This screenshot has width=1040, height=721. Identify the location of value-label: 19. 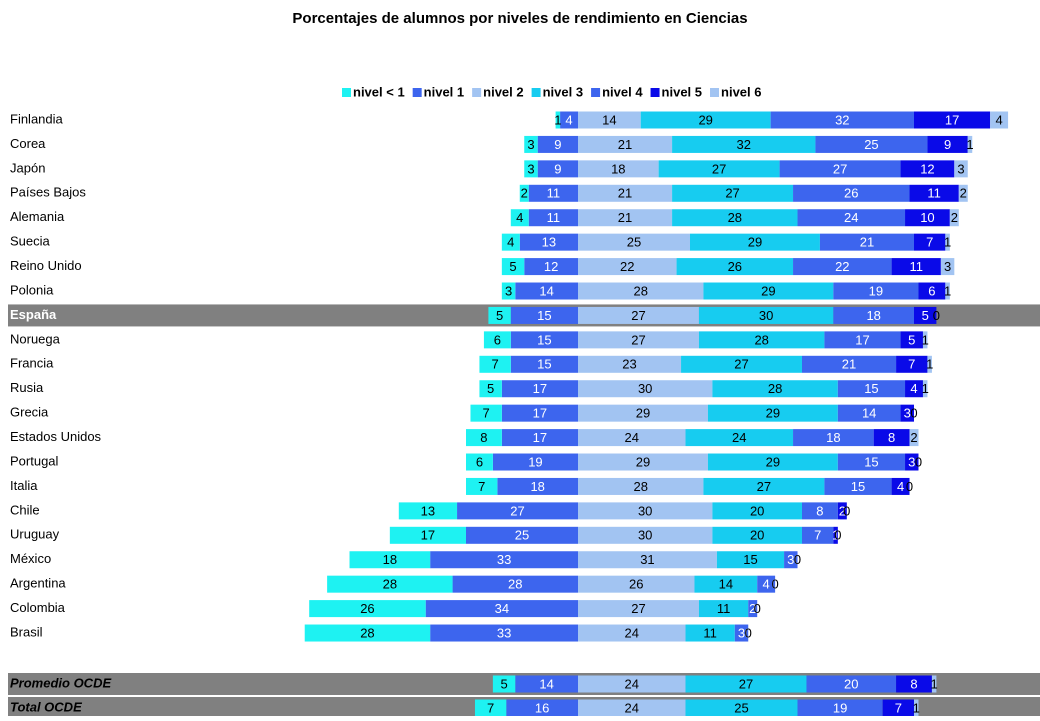
(840, 707).